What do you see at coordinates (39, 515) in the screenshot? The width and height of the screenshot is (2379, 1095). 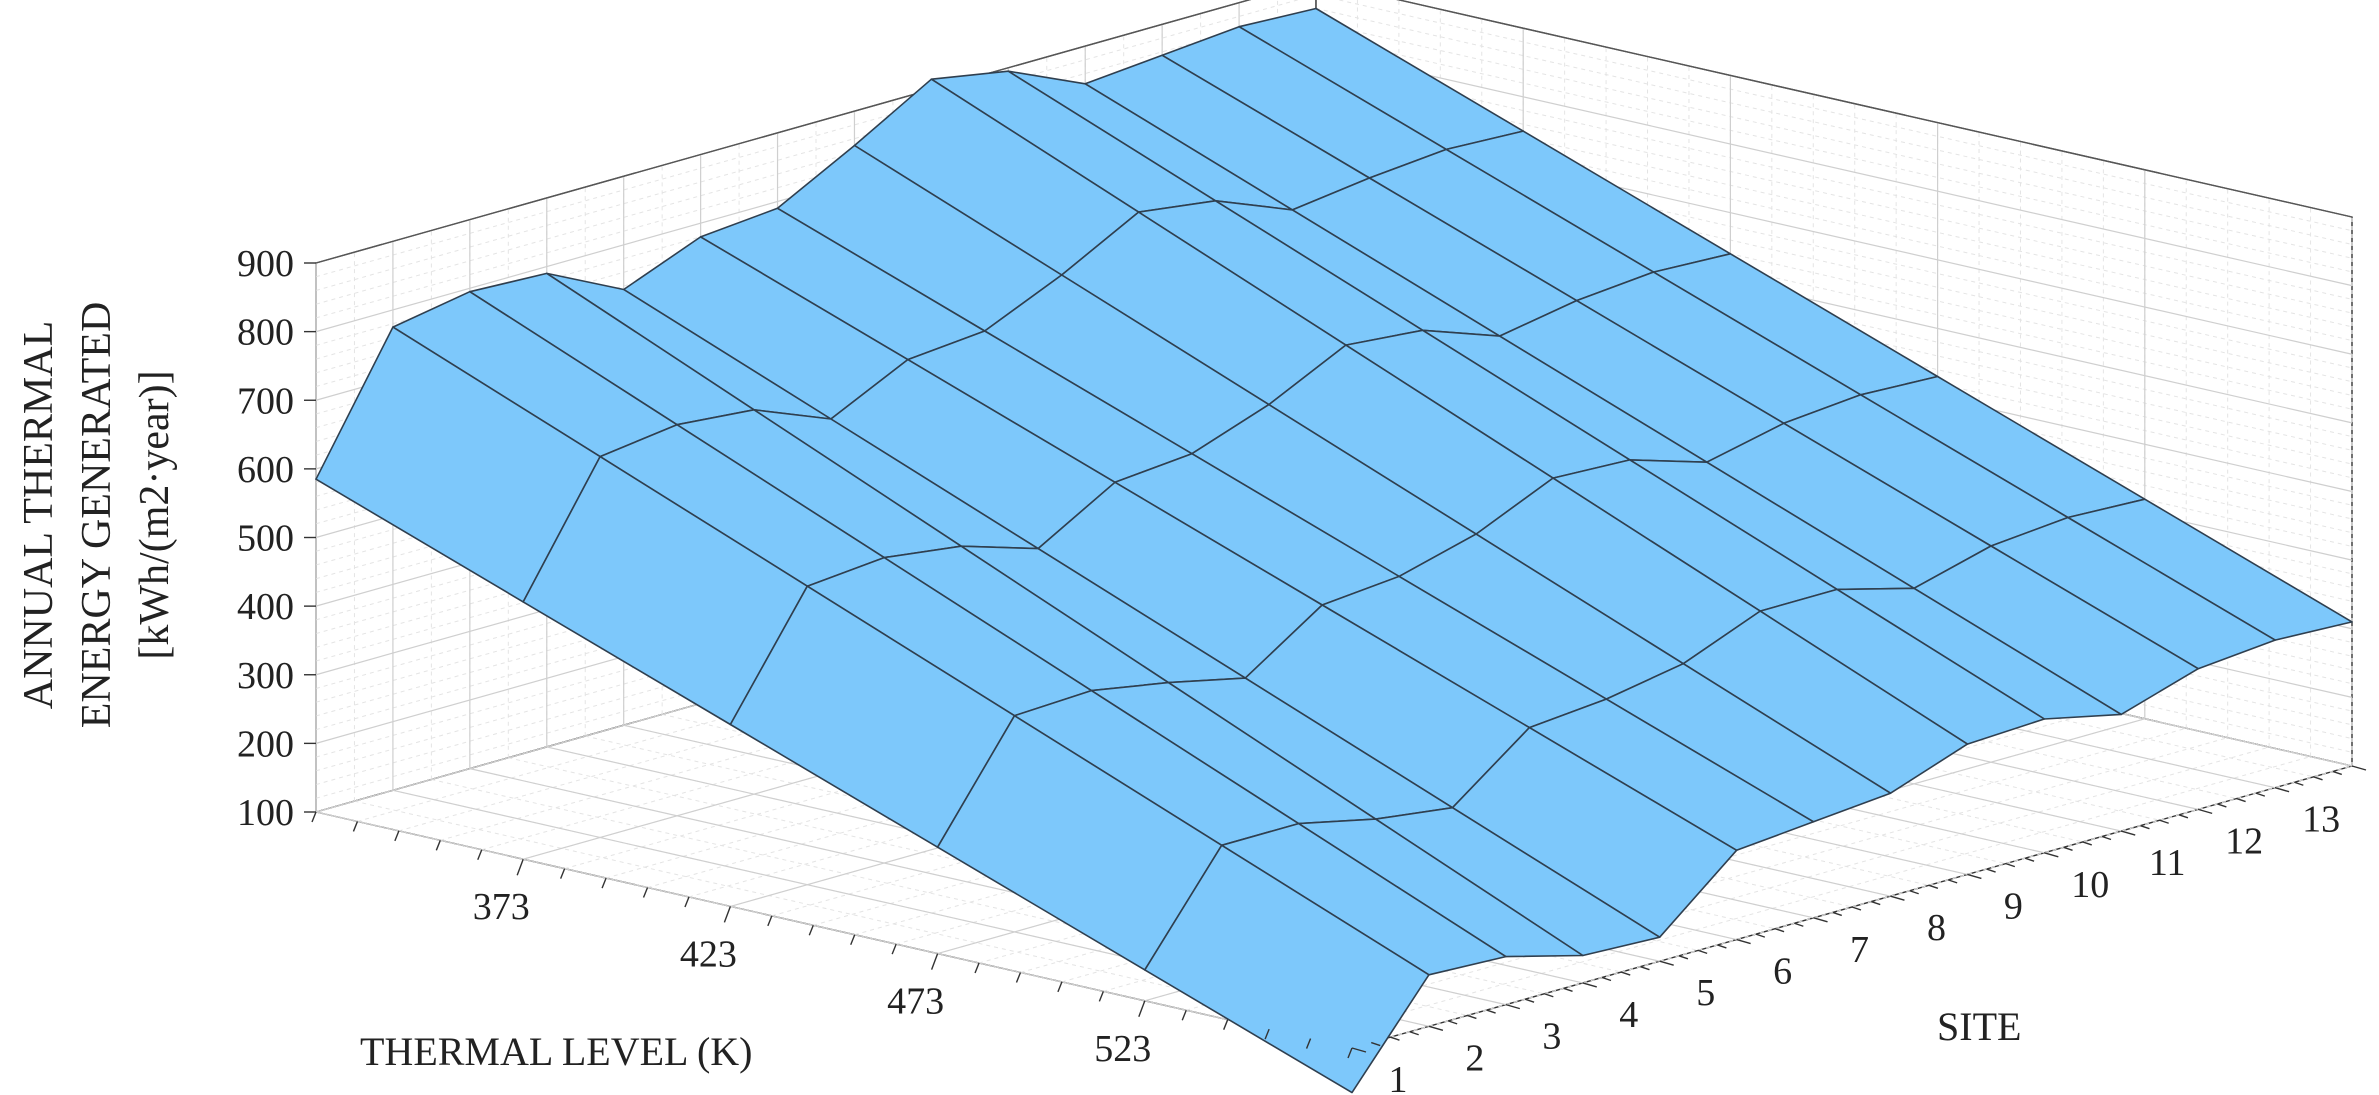 I see `z-axis-title-line-1: ANNUAL THERMAL` at bounding box center [39, 515].